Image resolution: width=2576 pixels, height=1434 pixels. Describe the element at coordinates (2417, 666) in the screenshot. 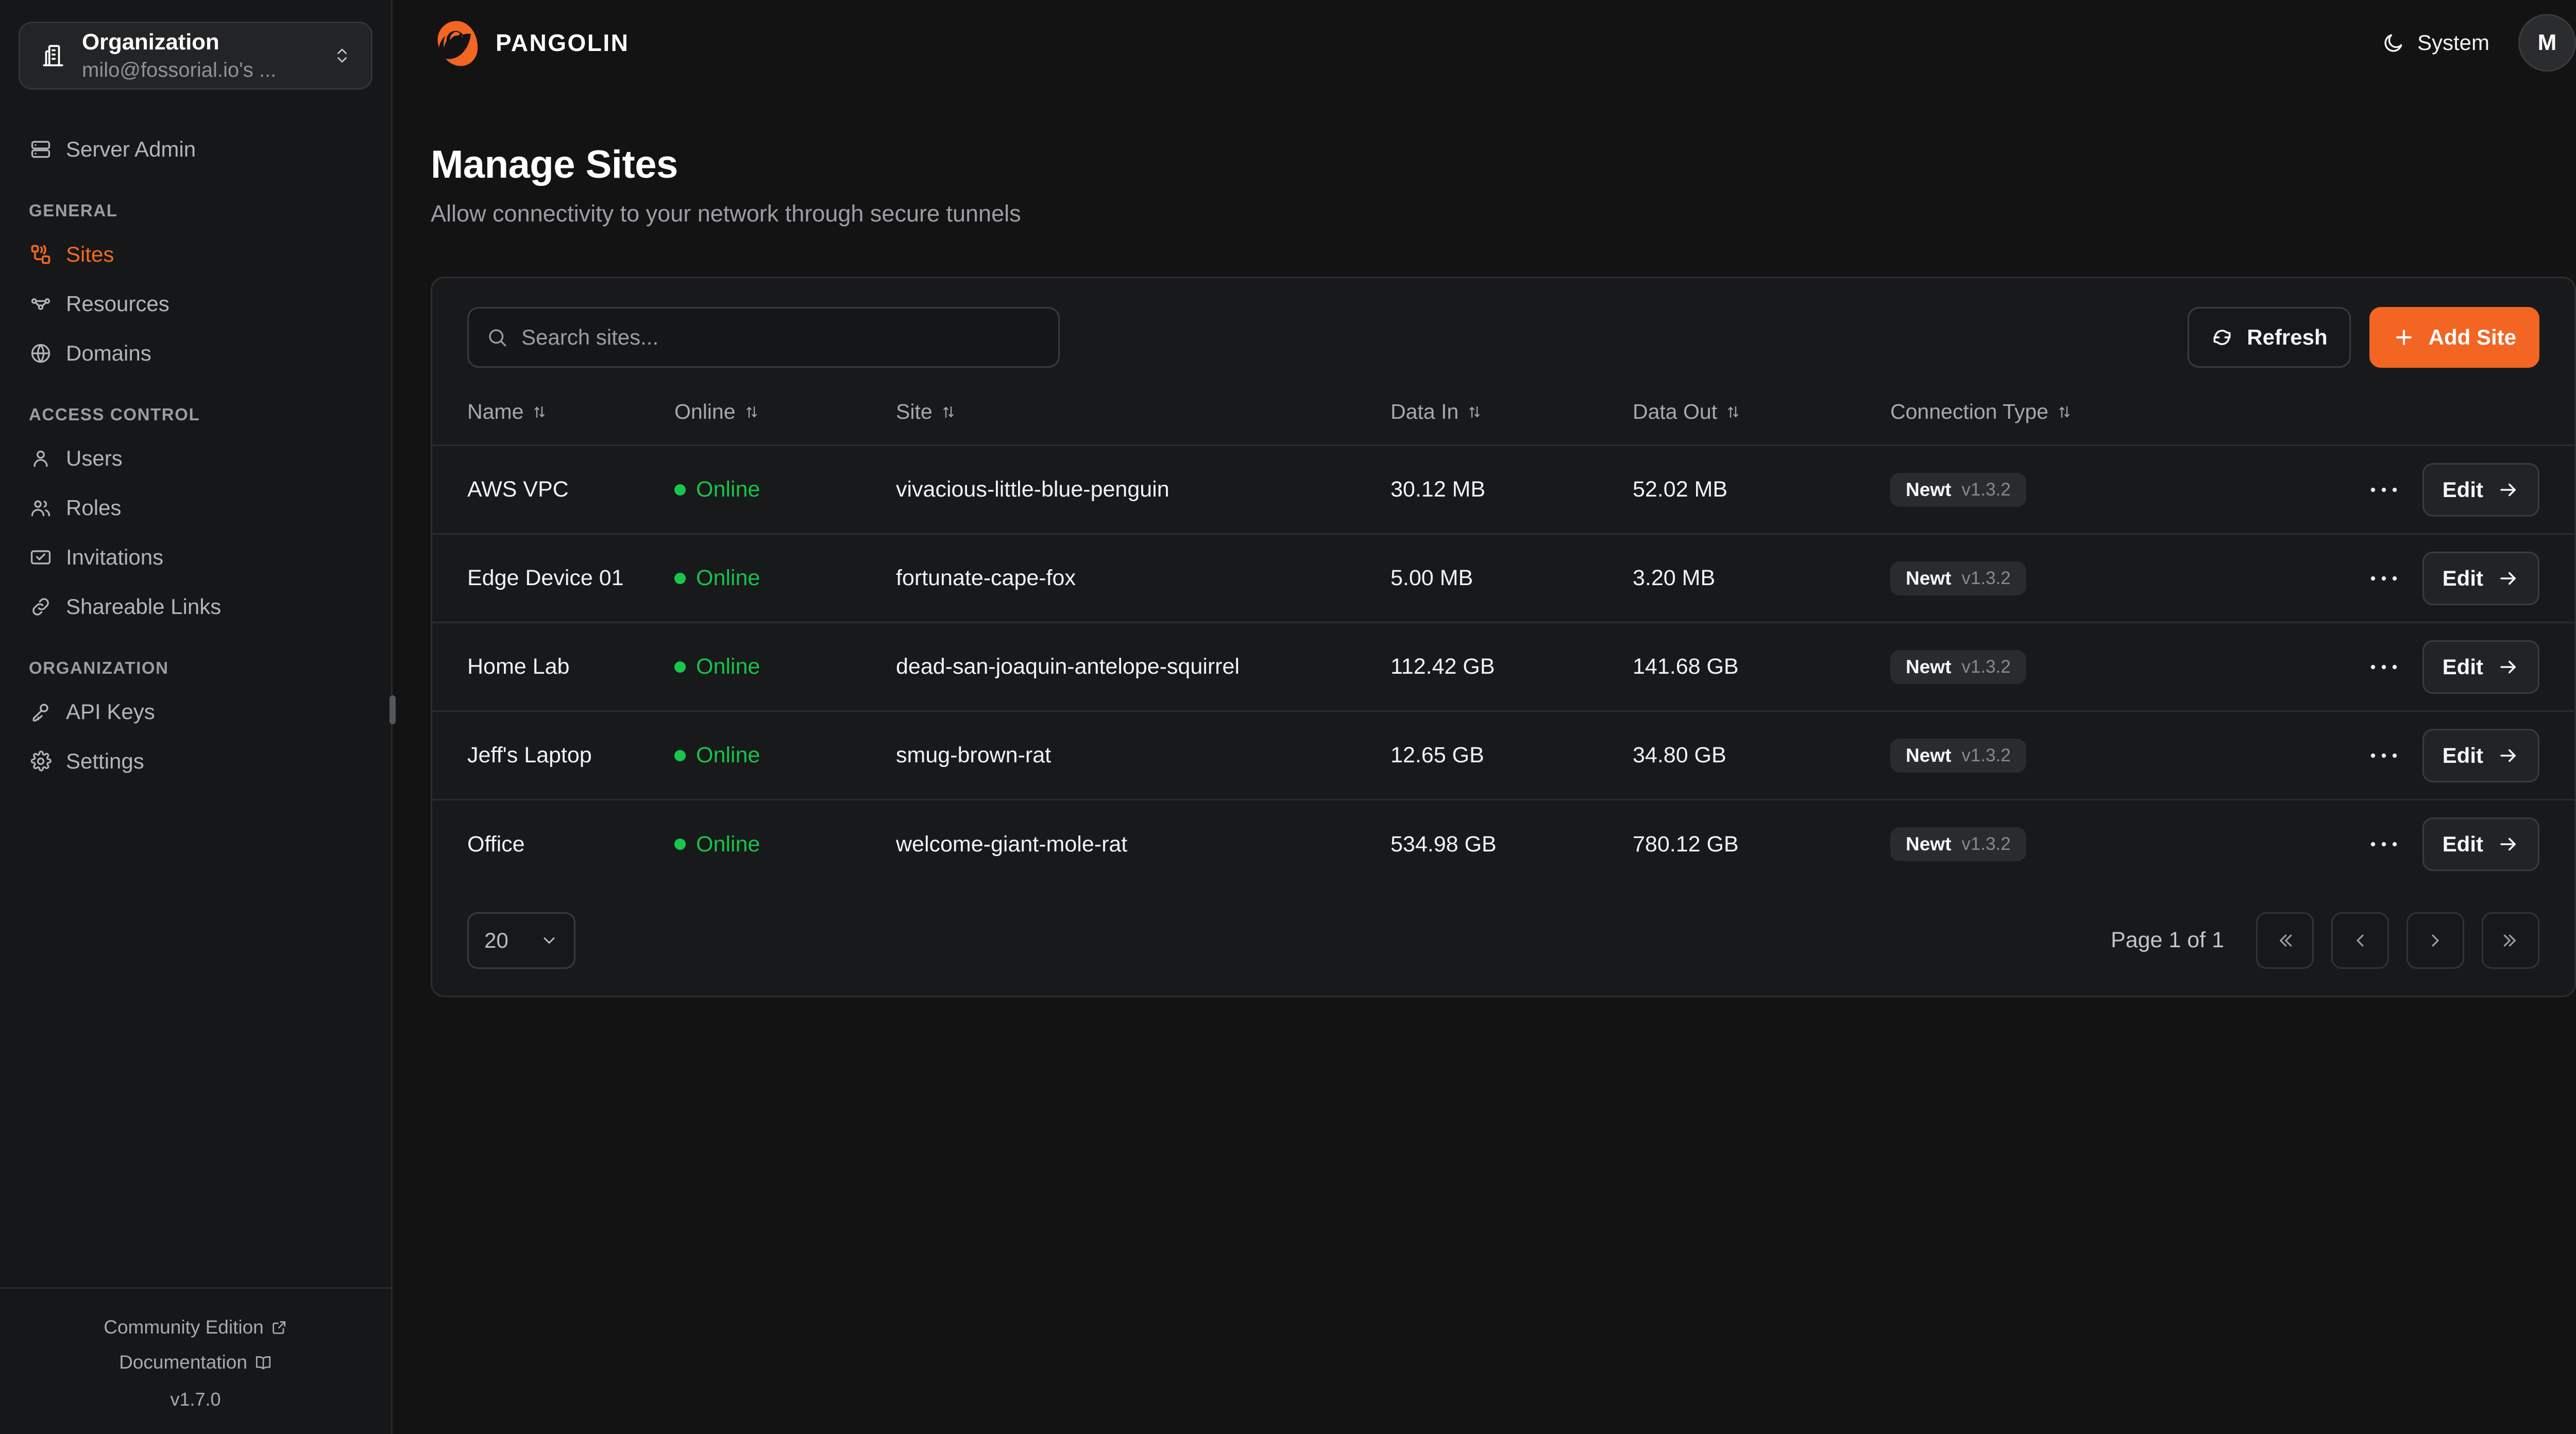

I see `cell-actions: Edit` at that location.